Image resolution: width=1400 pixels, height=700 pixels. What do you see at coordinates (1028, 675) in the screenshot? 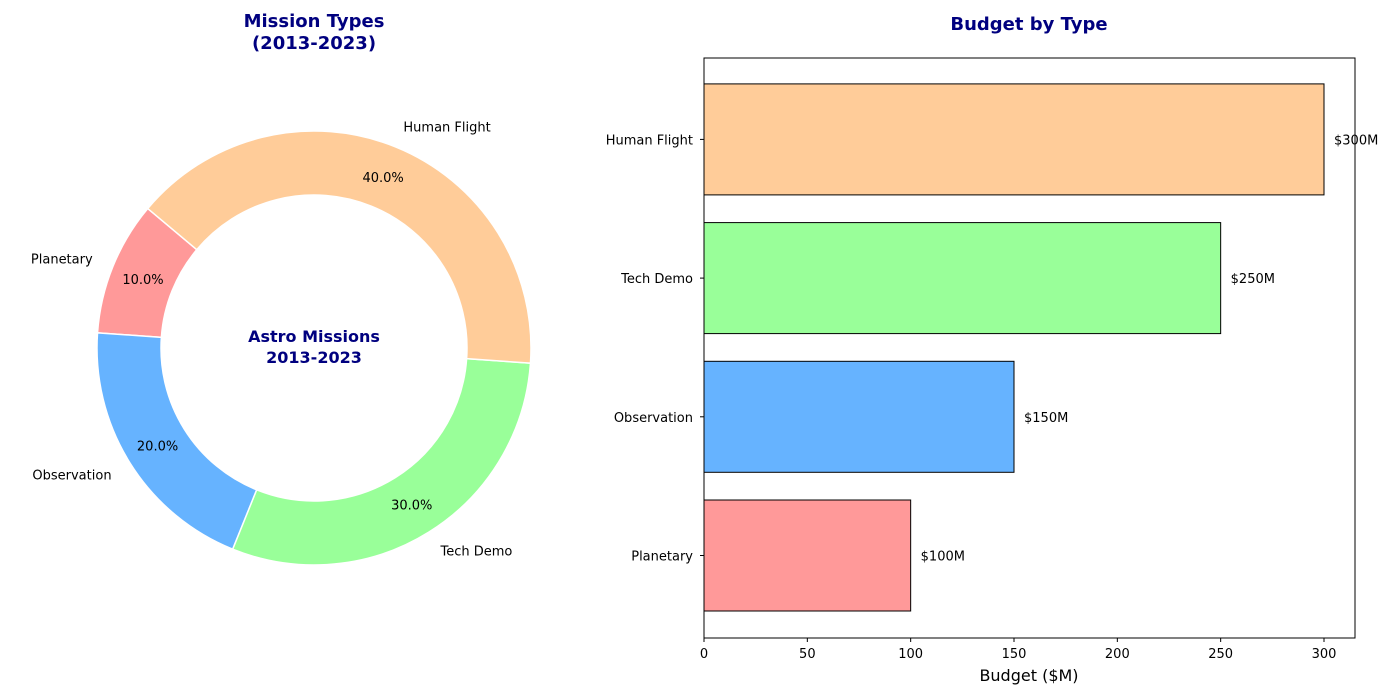
I see `x-axis-label: Budget ($M)` at bounding box center [1028, 675].